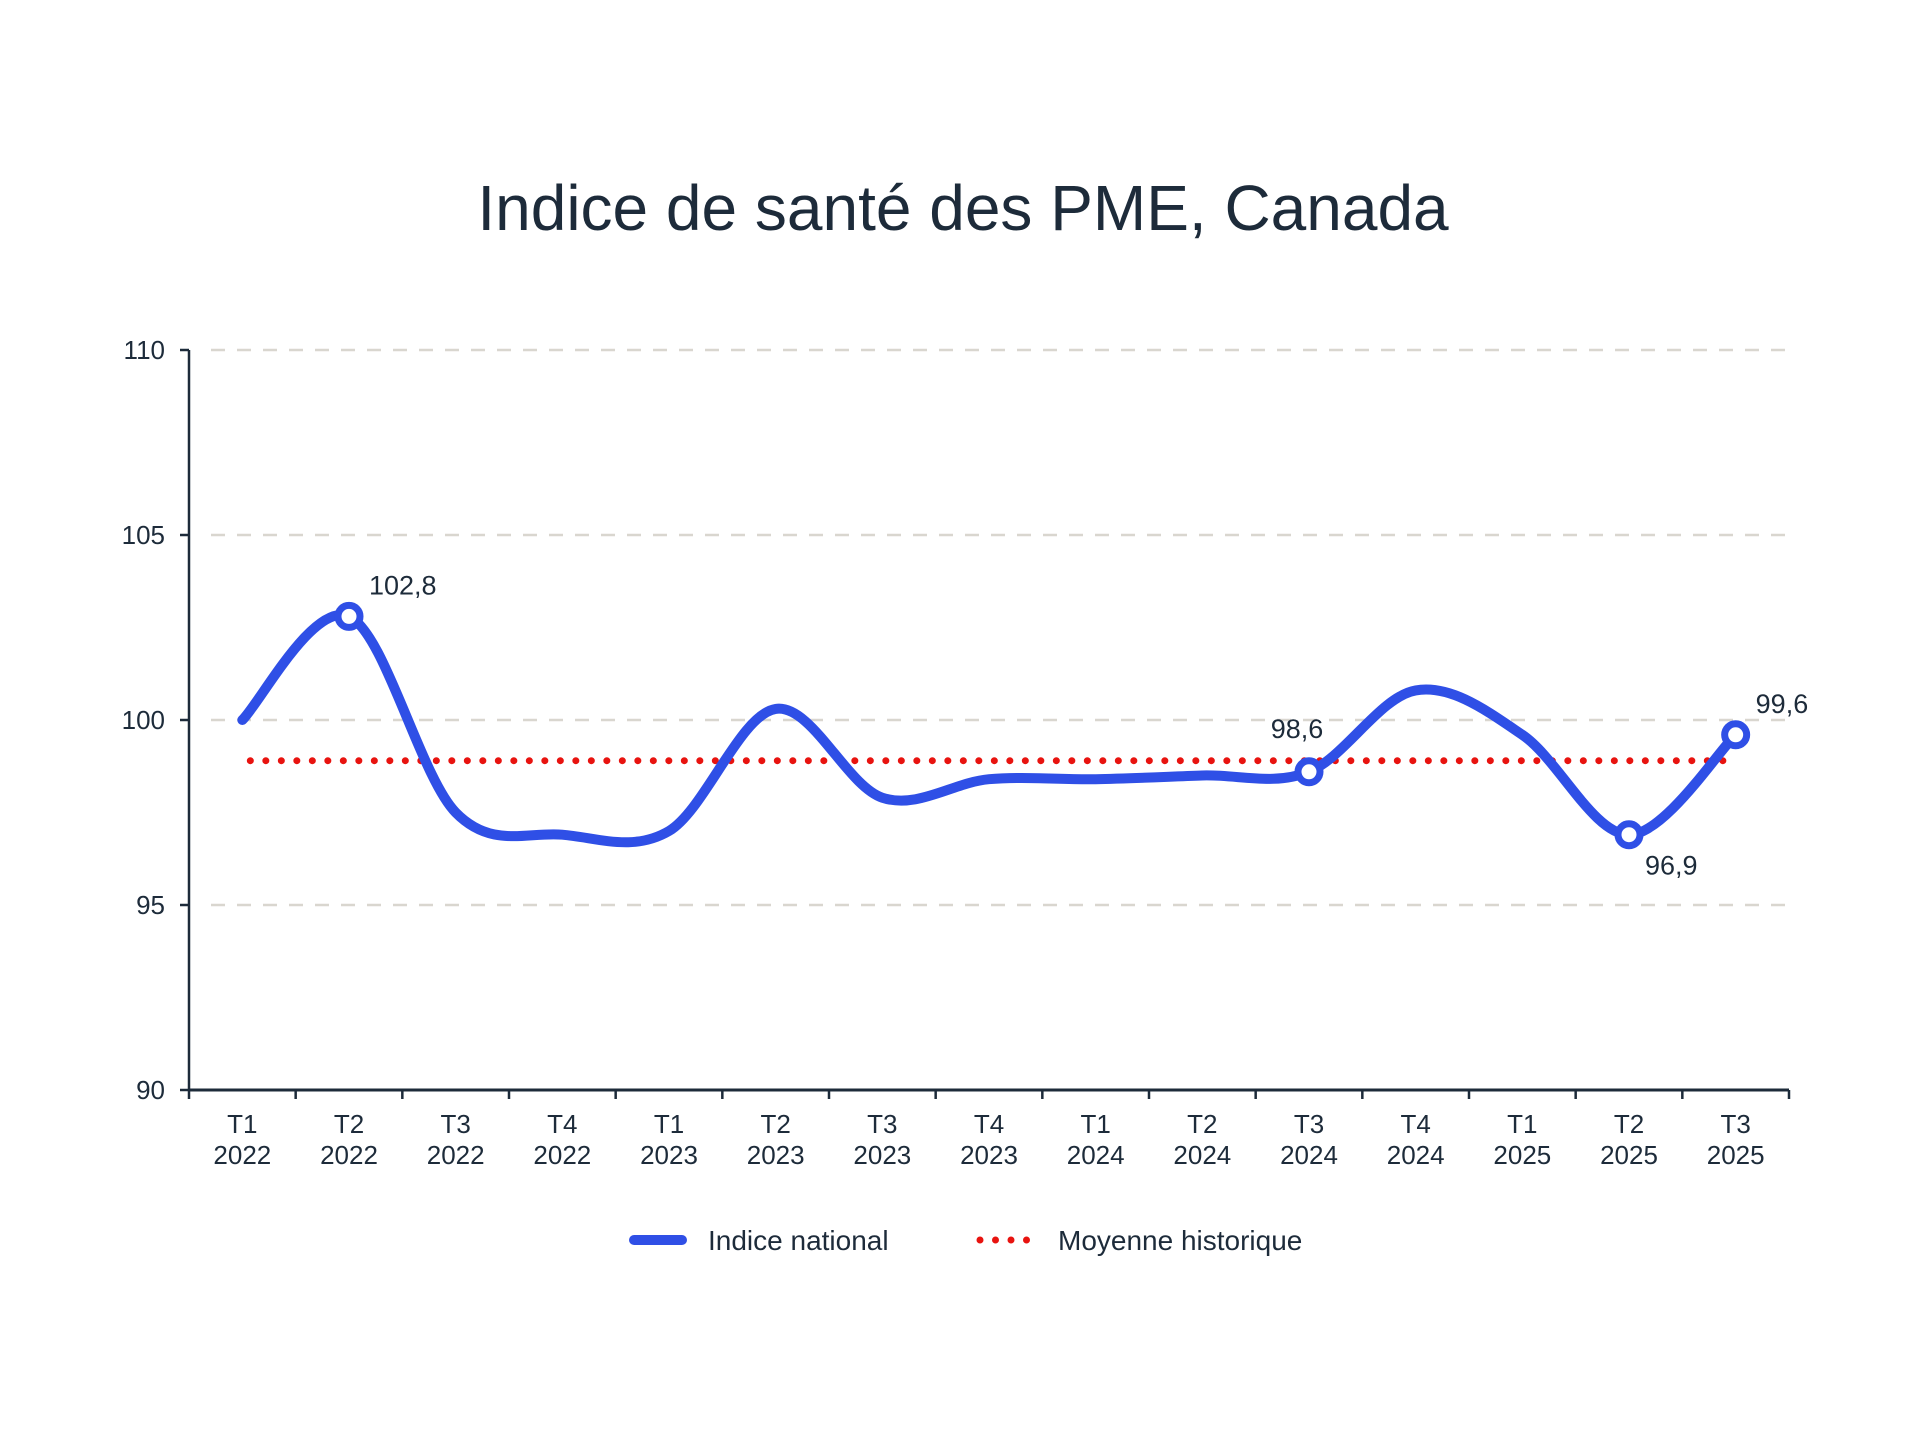 The image size is (1920, 1440). I want to click on legend-label-moyenne-historique: Moyenne historique, so click(1180, 1240).